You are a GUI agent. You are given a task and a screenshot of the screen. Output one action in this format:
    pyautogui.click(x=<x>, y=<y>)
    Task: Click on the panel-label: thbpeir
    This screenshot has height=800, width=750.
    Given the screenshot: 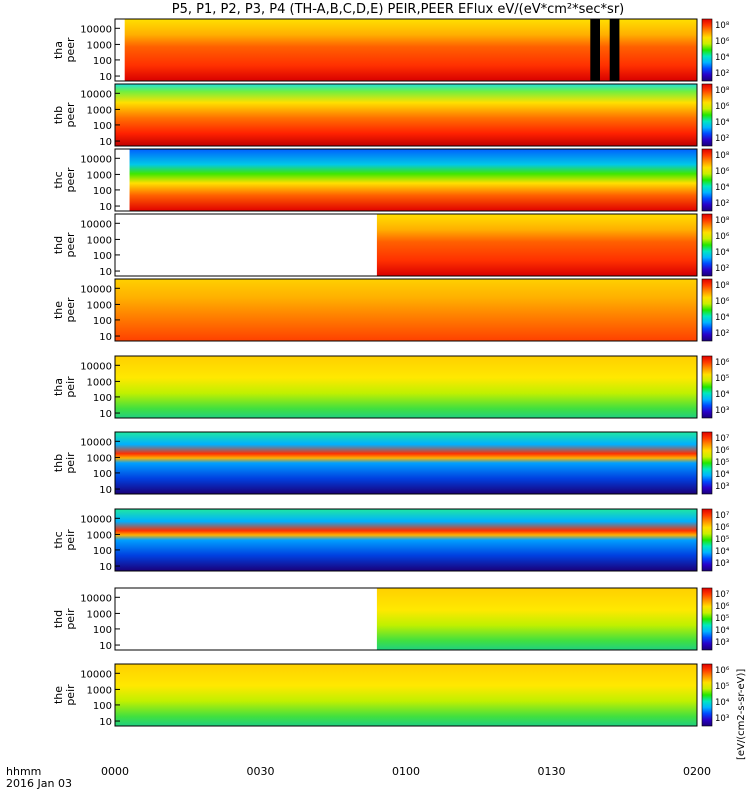 What is the action you would take?
    pyautogui.click(x=64, y=463)
    